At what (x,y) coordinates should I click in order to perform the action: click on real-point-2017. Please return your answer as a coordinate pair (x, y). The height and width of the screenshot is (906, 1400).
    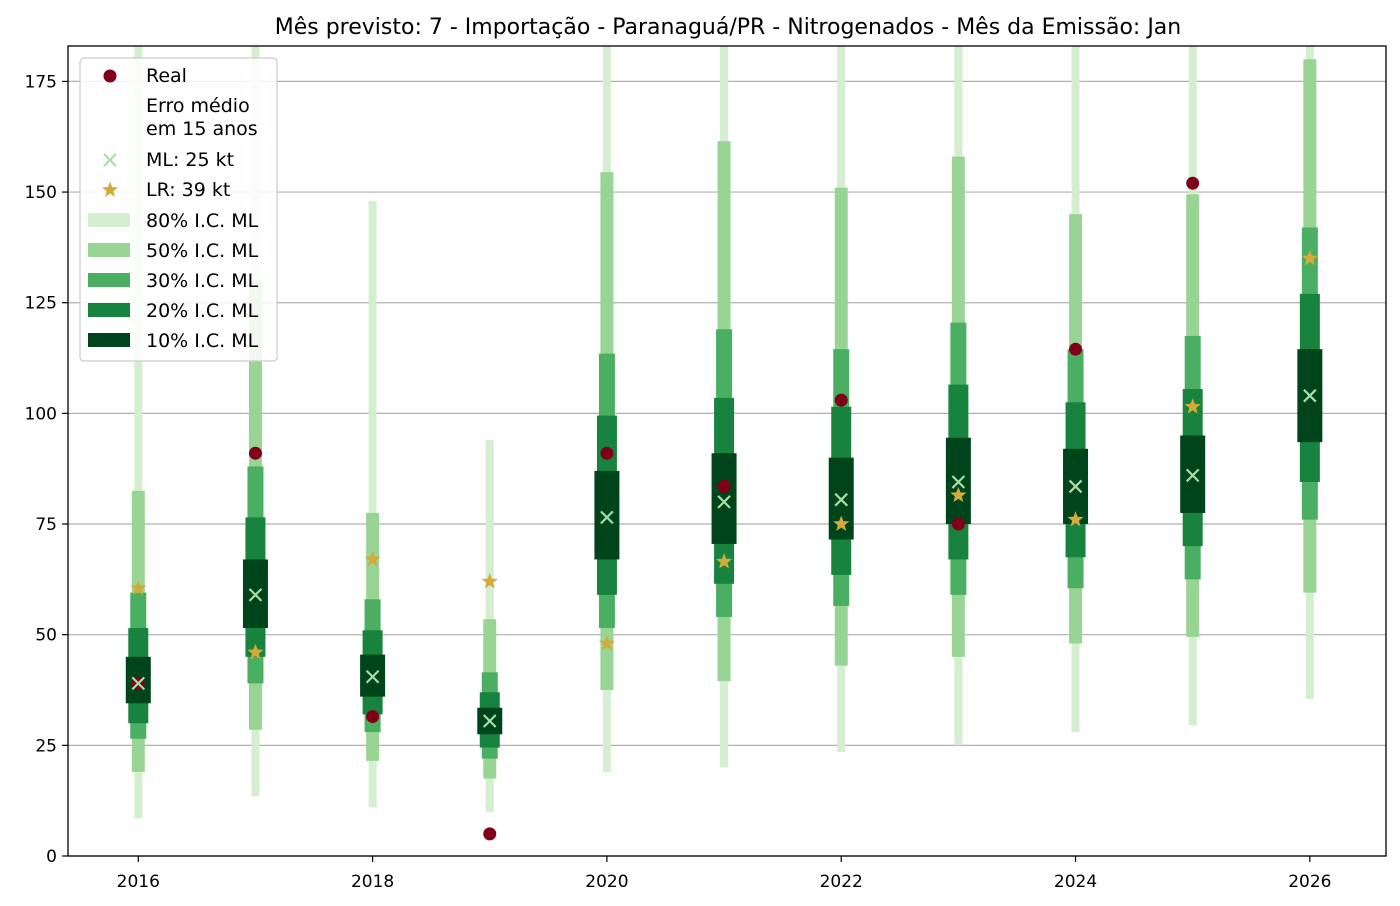
    Looking at the image, I should click on (255, 453).